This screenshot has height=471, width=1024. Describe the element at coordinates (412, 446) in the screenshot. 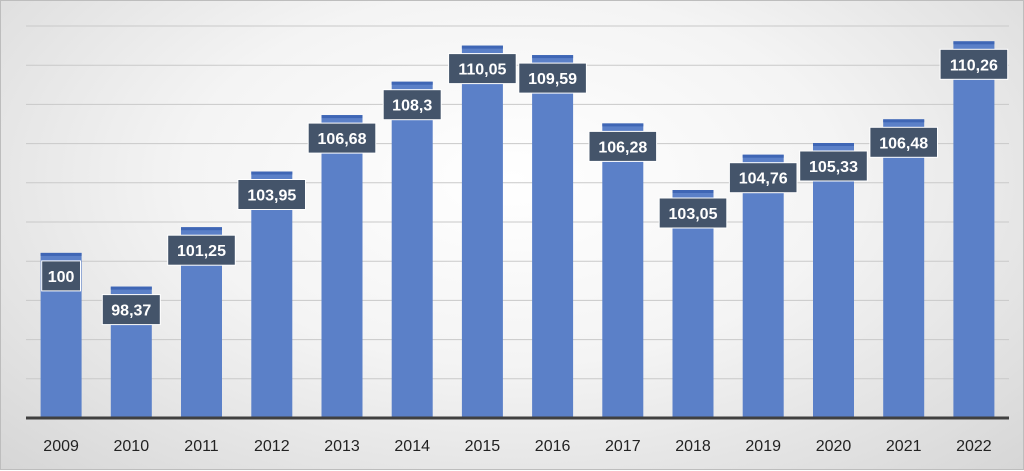

I see `x-tick-label: 2014` at that location.